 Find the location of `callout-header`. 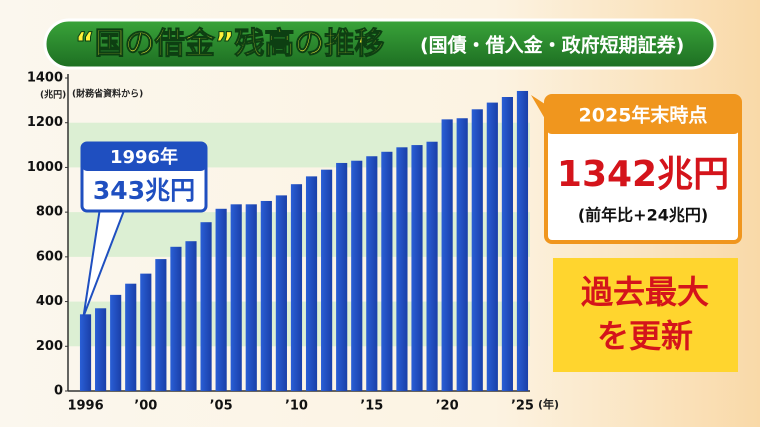

callout-header is located at coordinates (144, 157).